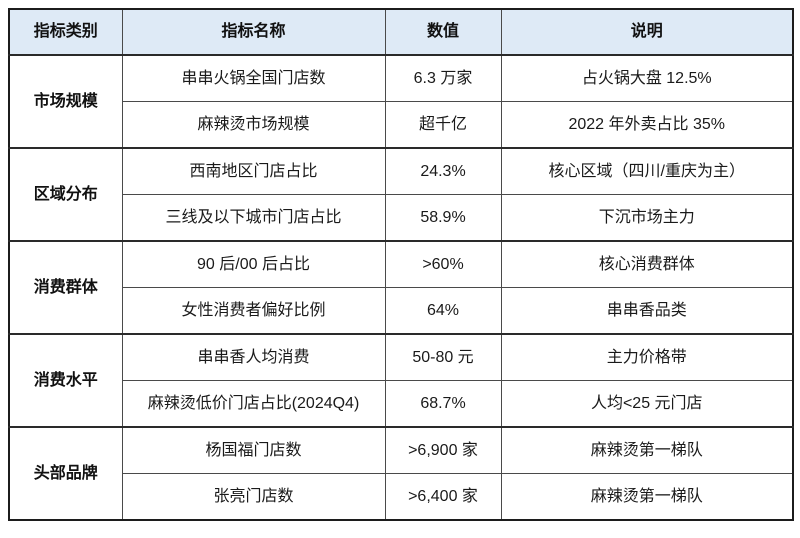 This screenshot has width=800, height=538. What do you see at coordinates (65, 287) in the screenshot?
I see `category-cell-consumer-group: 消费群体` at bounding box center [65, 287].